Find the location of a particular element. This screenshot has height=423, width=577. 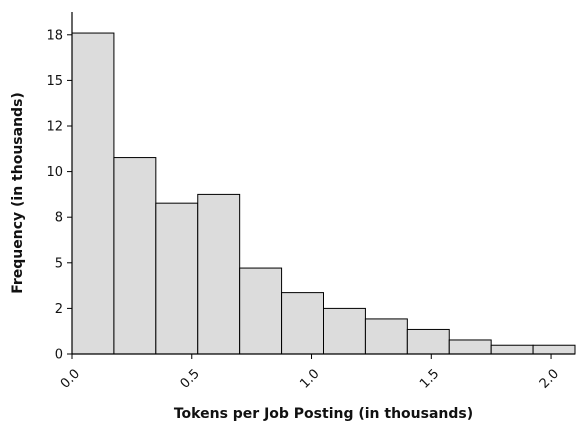

x-axis-label: Tokens per Job Posting (in thousands) is located at coordinates (323, 414).